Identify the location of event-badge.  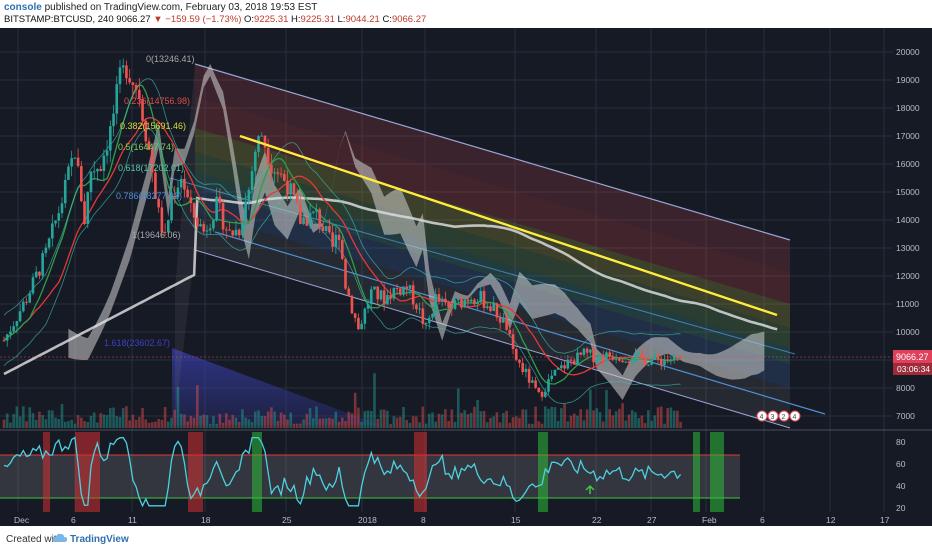
(784, 416).